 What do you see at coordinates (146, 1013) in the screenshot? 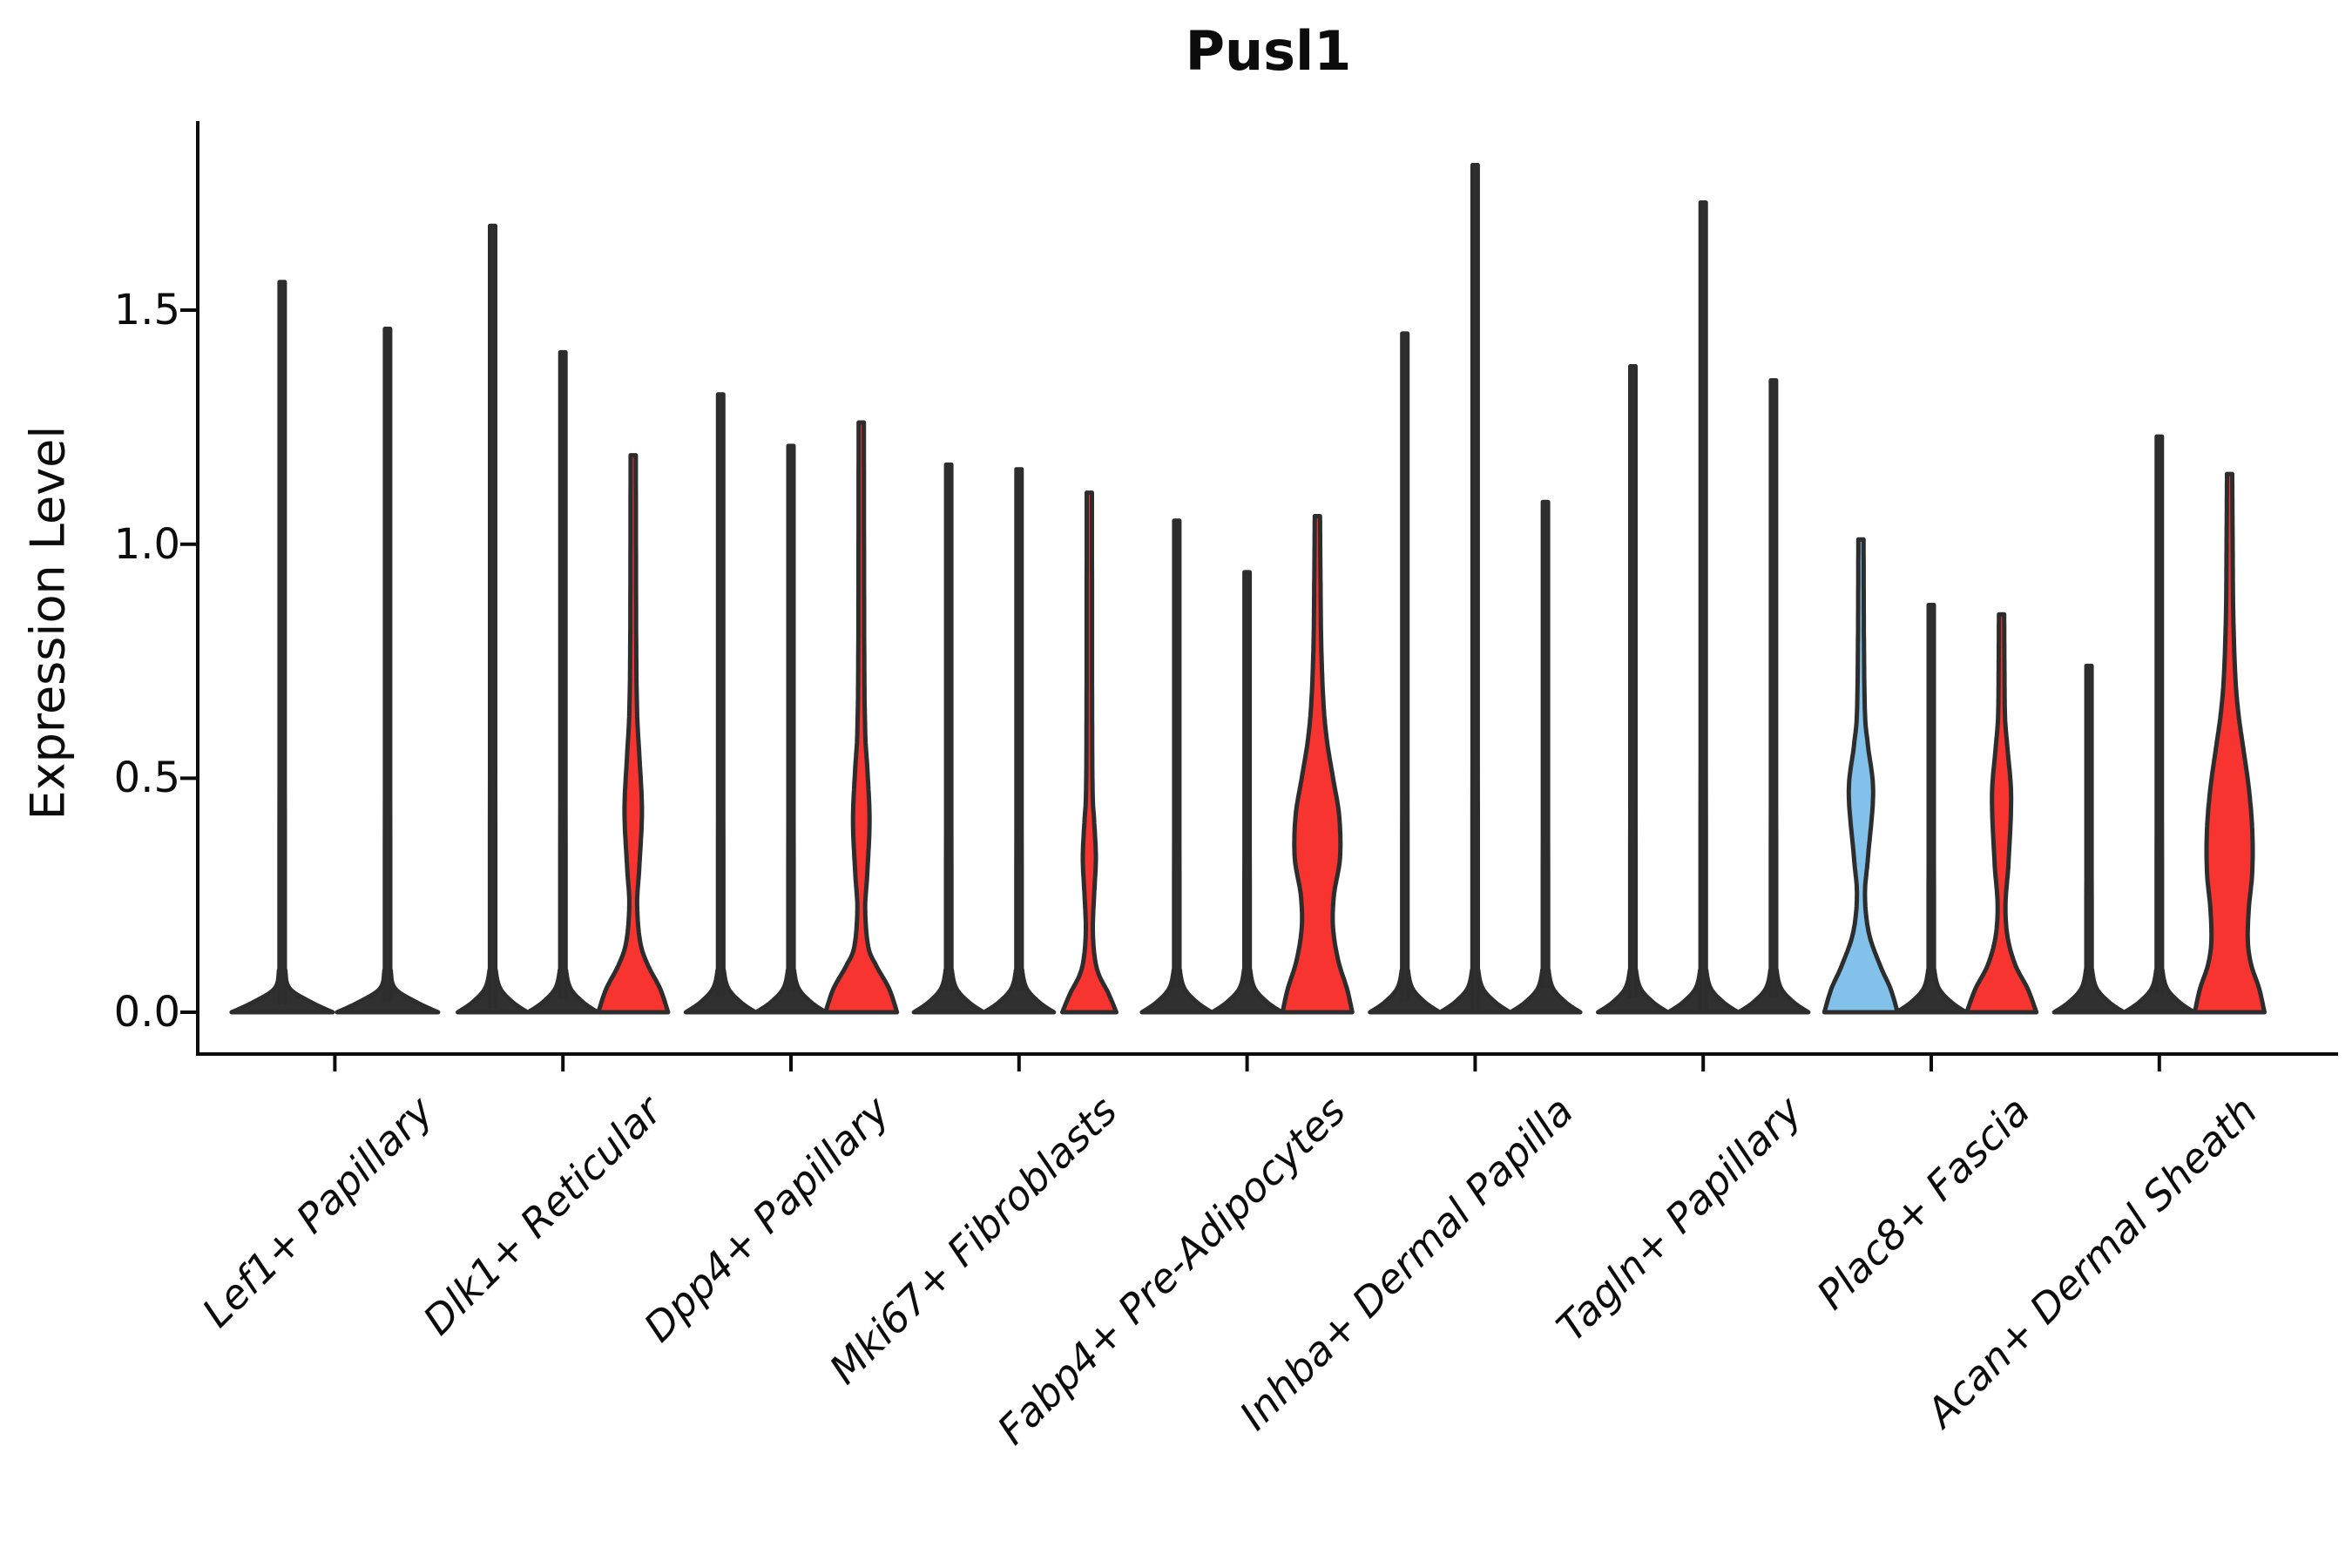
I see `y-tick-label-0.0: 0.0` at bounding box center [146, 1013].